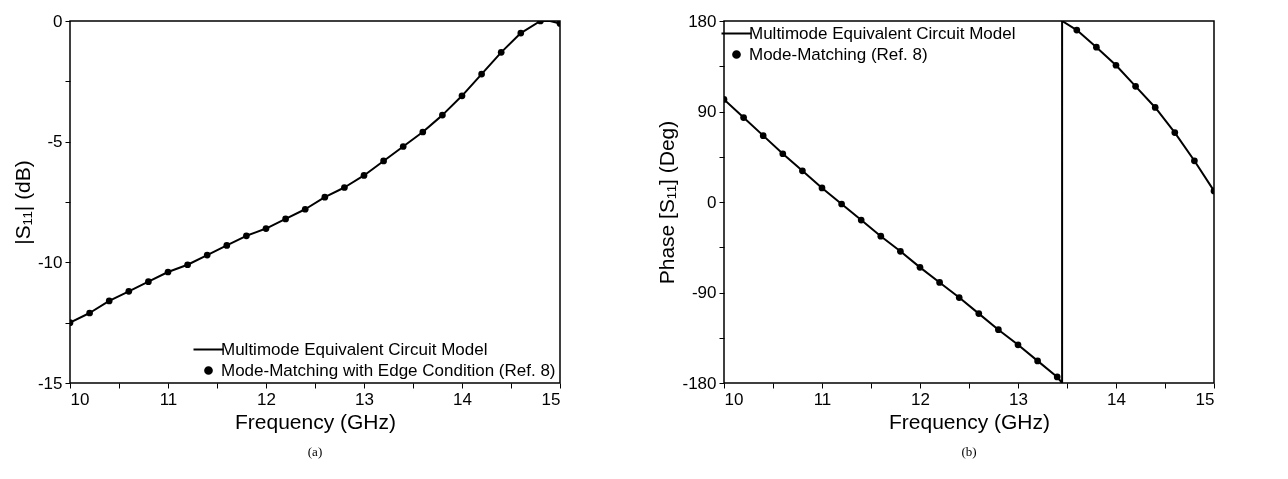  What do you see at coordinates (667, 202) in the screenshot?
I see `y-axis-title: Phase [S₁₁] (Deg)` at bounding box center [667, 202].